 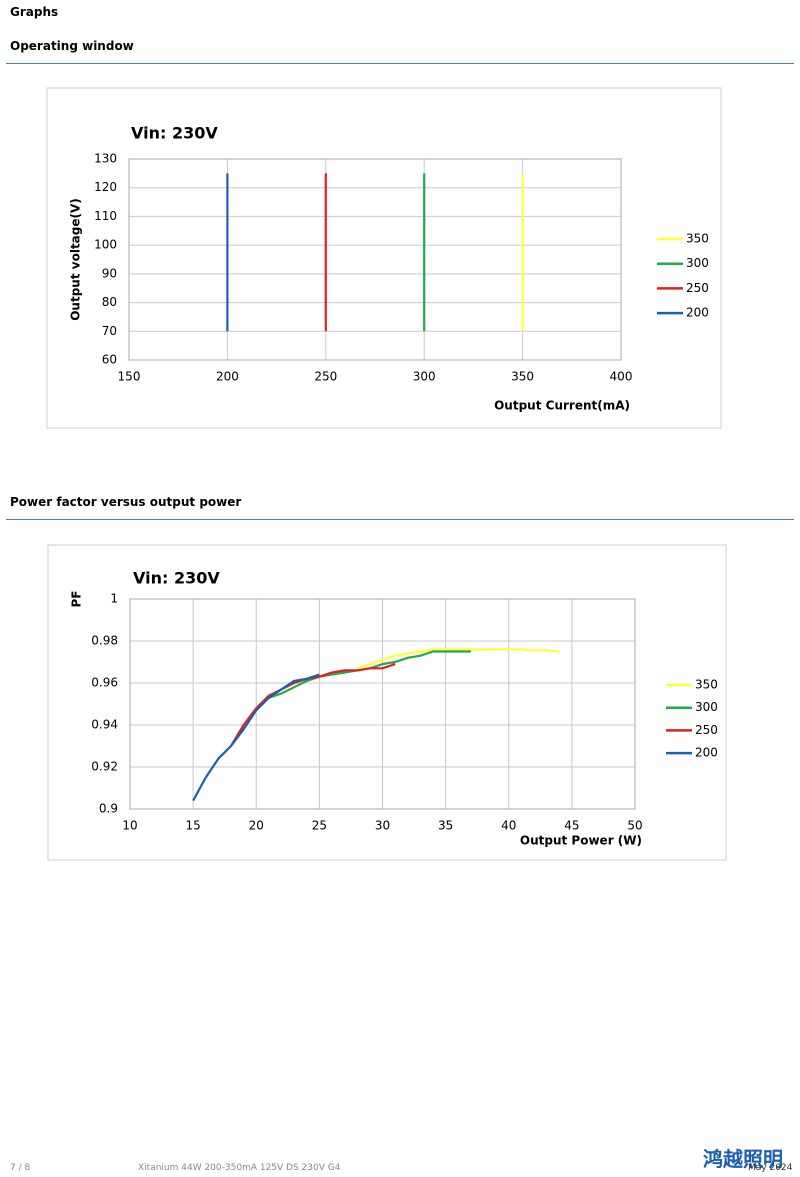 I want to click on x-axis-label: Output Power (W), so click(x=581, y=841).